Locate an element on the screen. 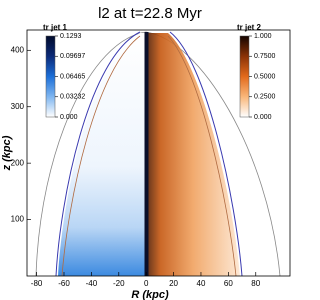  x-tick-label: 60 is located at coordinates (228, 283).